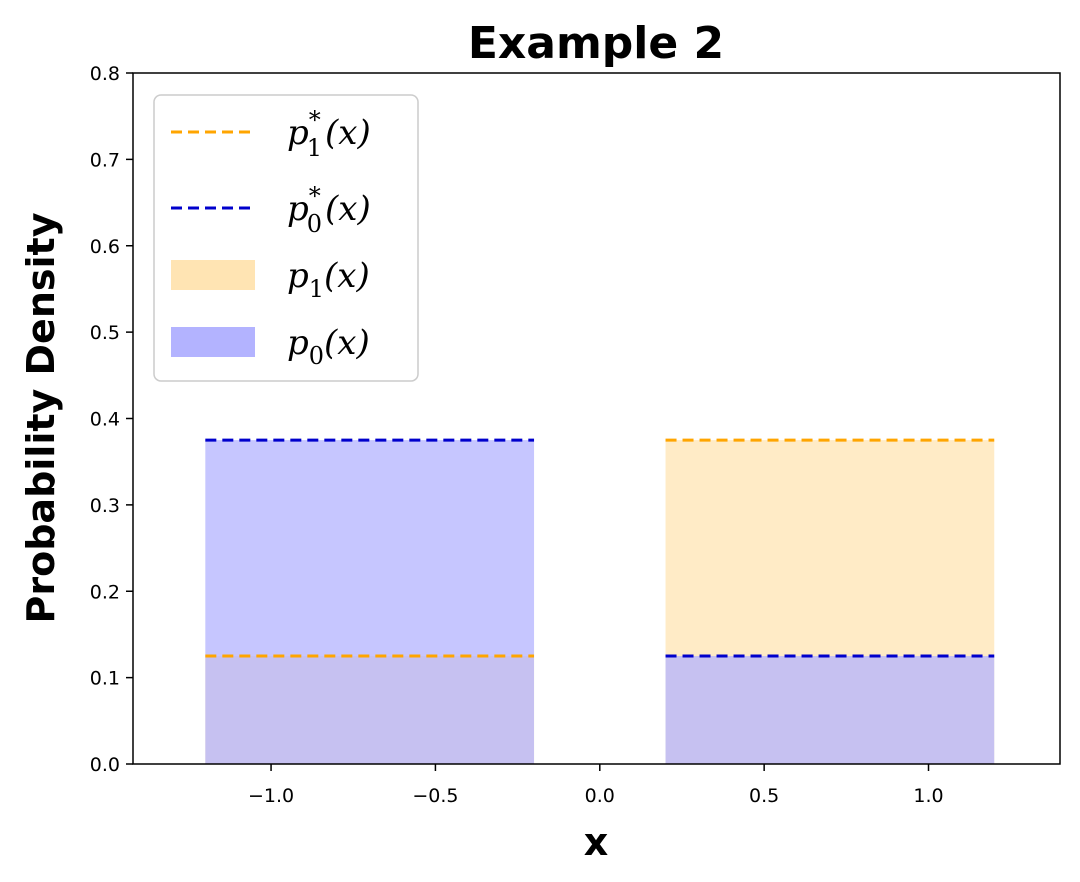  What do you see at coordinates (271, 796) in the screenshot?
I see `x-tick-label: −1.0` at bounding box center [271, 796].